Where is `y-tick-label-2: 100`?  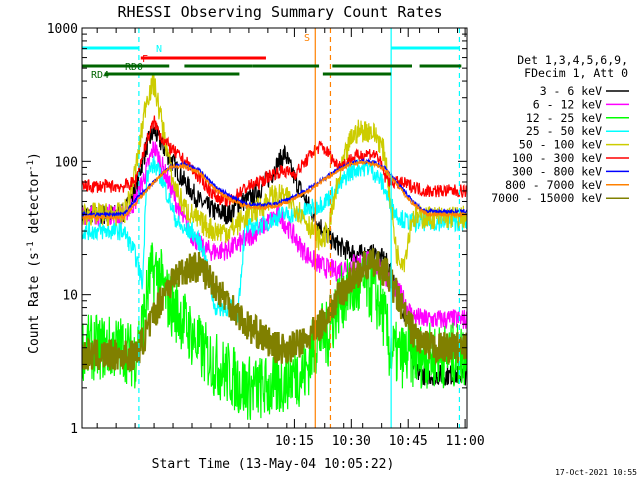
y-tick-label-2: 100 is located at coordinates (66, 162).